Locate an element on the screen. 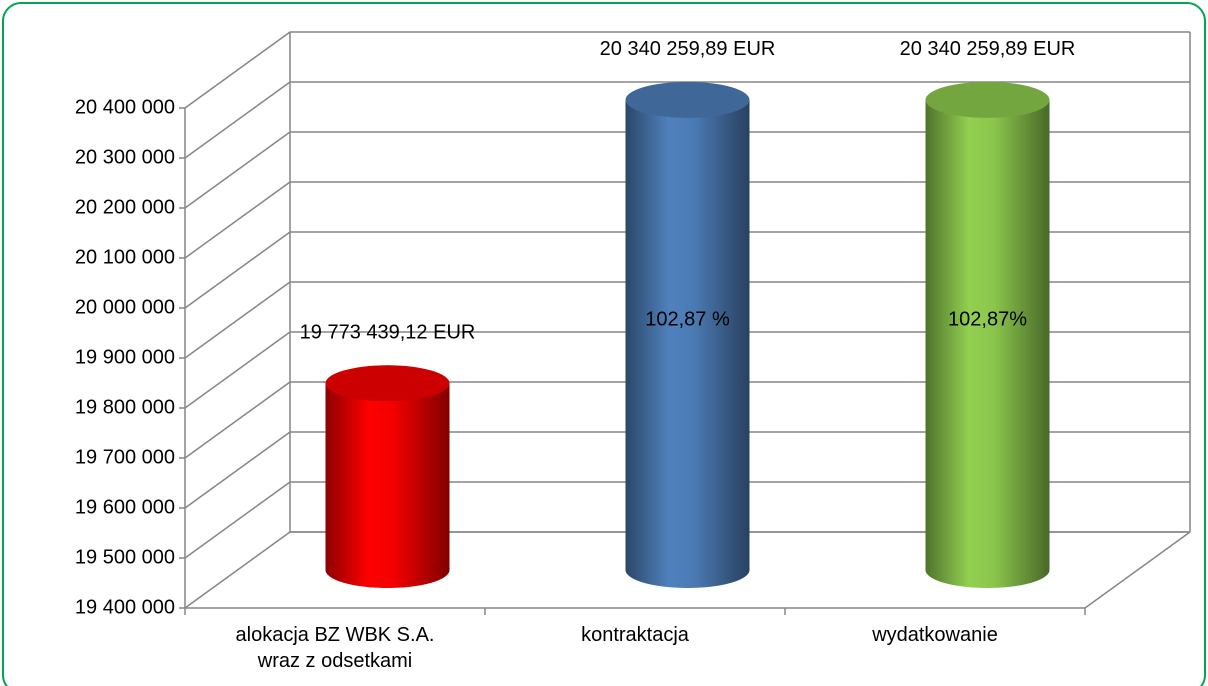 The width and height of the screenshot is (1208, 686). y-tick-label: 20 100 000 is located at coordinates (125, 257).